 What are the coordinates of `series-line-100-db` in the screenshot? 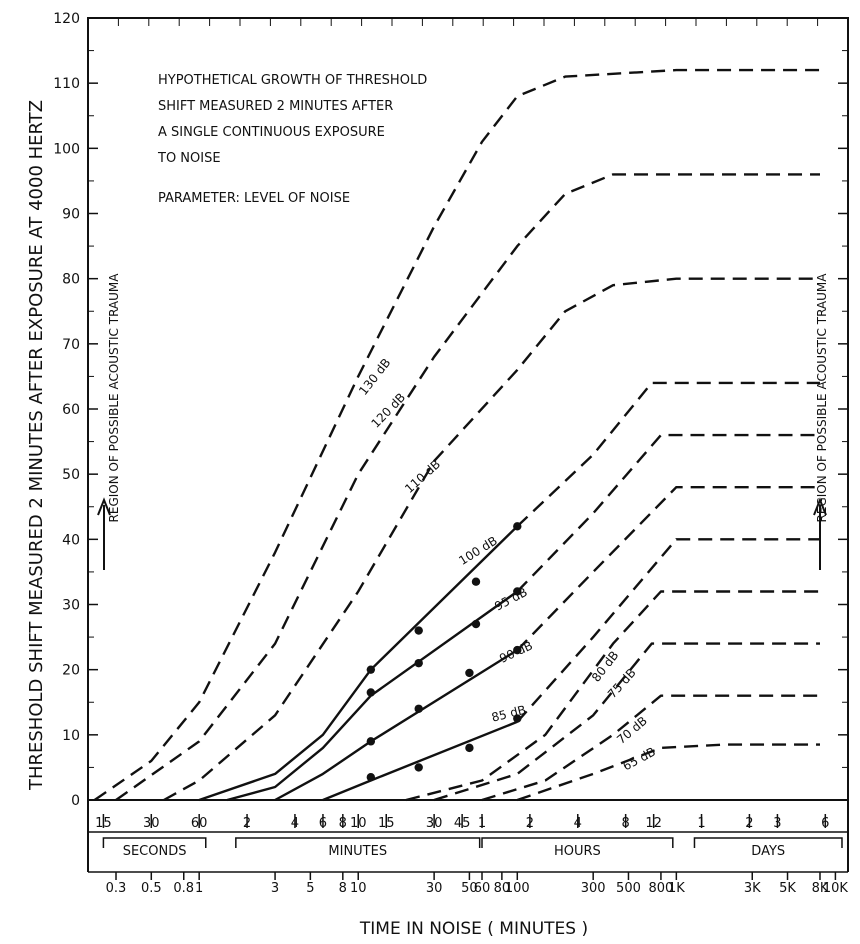 It's located at (358, 663).